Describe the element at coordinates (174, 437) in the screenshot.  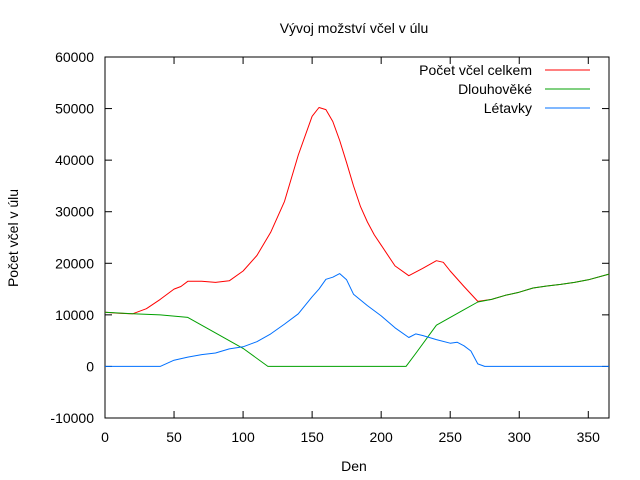
I see `x-tick-label: 50` at that location.